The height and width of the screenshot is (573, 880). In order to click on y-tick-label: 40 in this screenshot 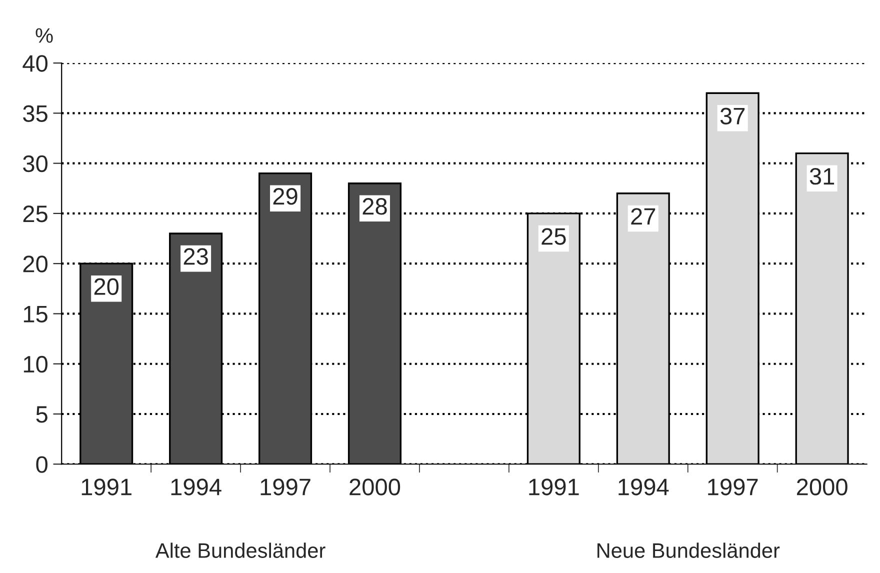, I will do `click(35, 63)`.